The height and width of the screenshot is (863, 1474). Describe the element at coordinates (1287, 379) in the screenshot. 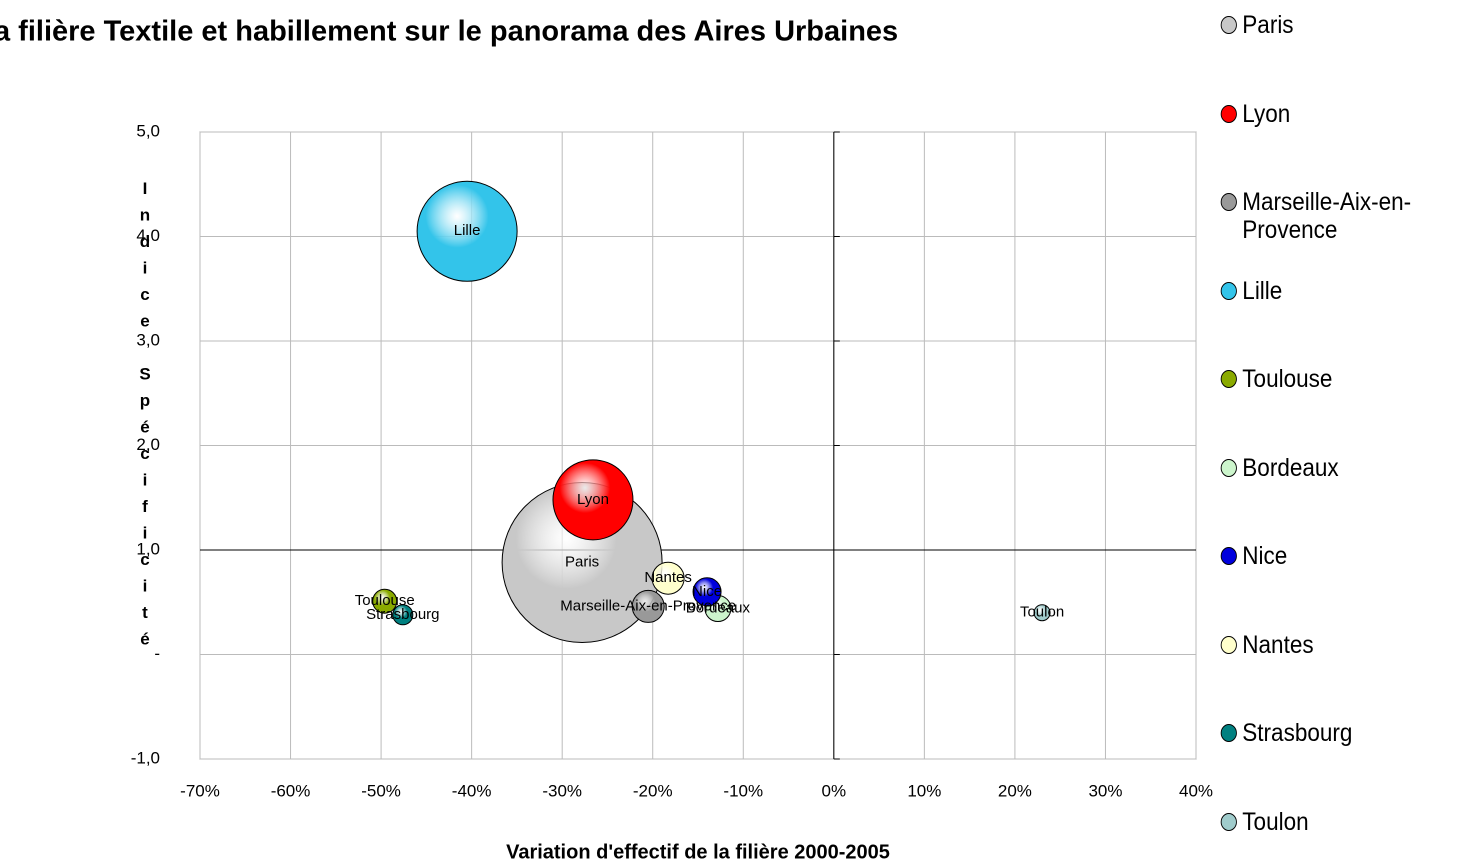

I see `legend-label: Toulouse` at that location.